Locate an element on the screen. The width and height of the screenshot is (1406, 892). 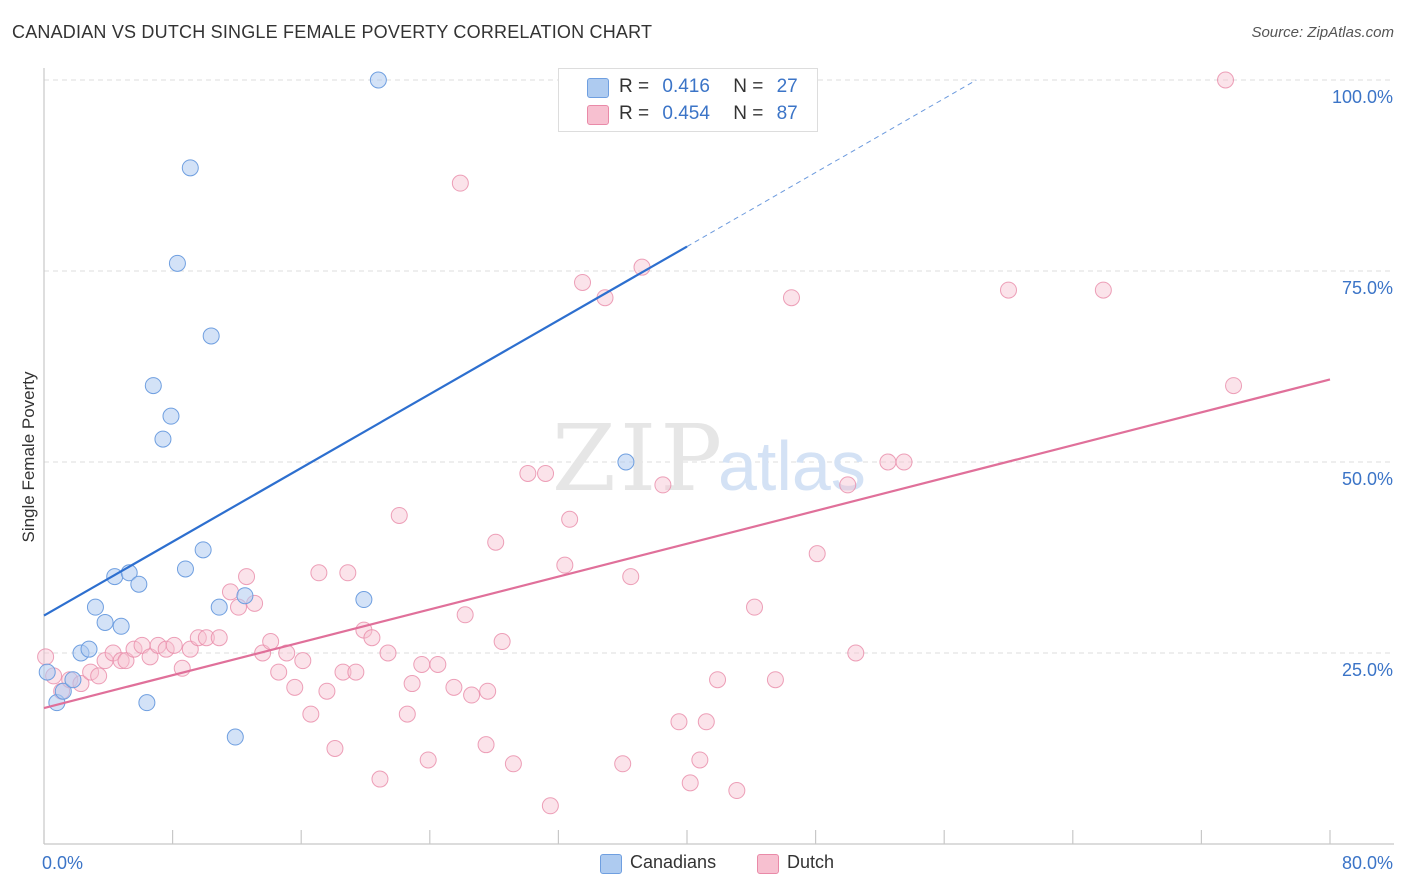
canadians-legend-label: Canadians is located at coordinates (673, 862).